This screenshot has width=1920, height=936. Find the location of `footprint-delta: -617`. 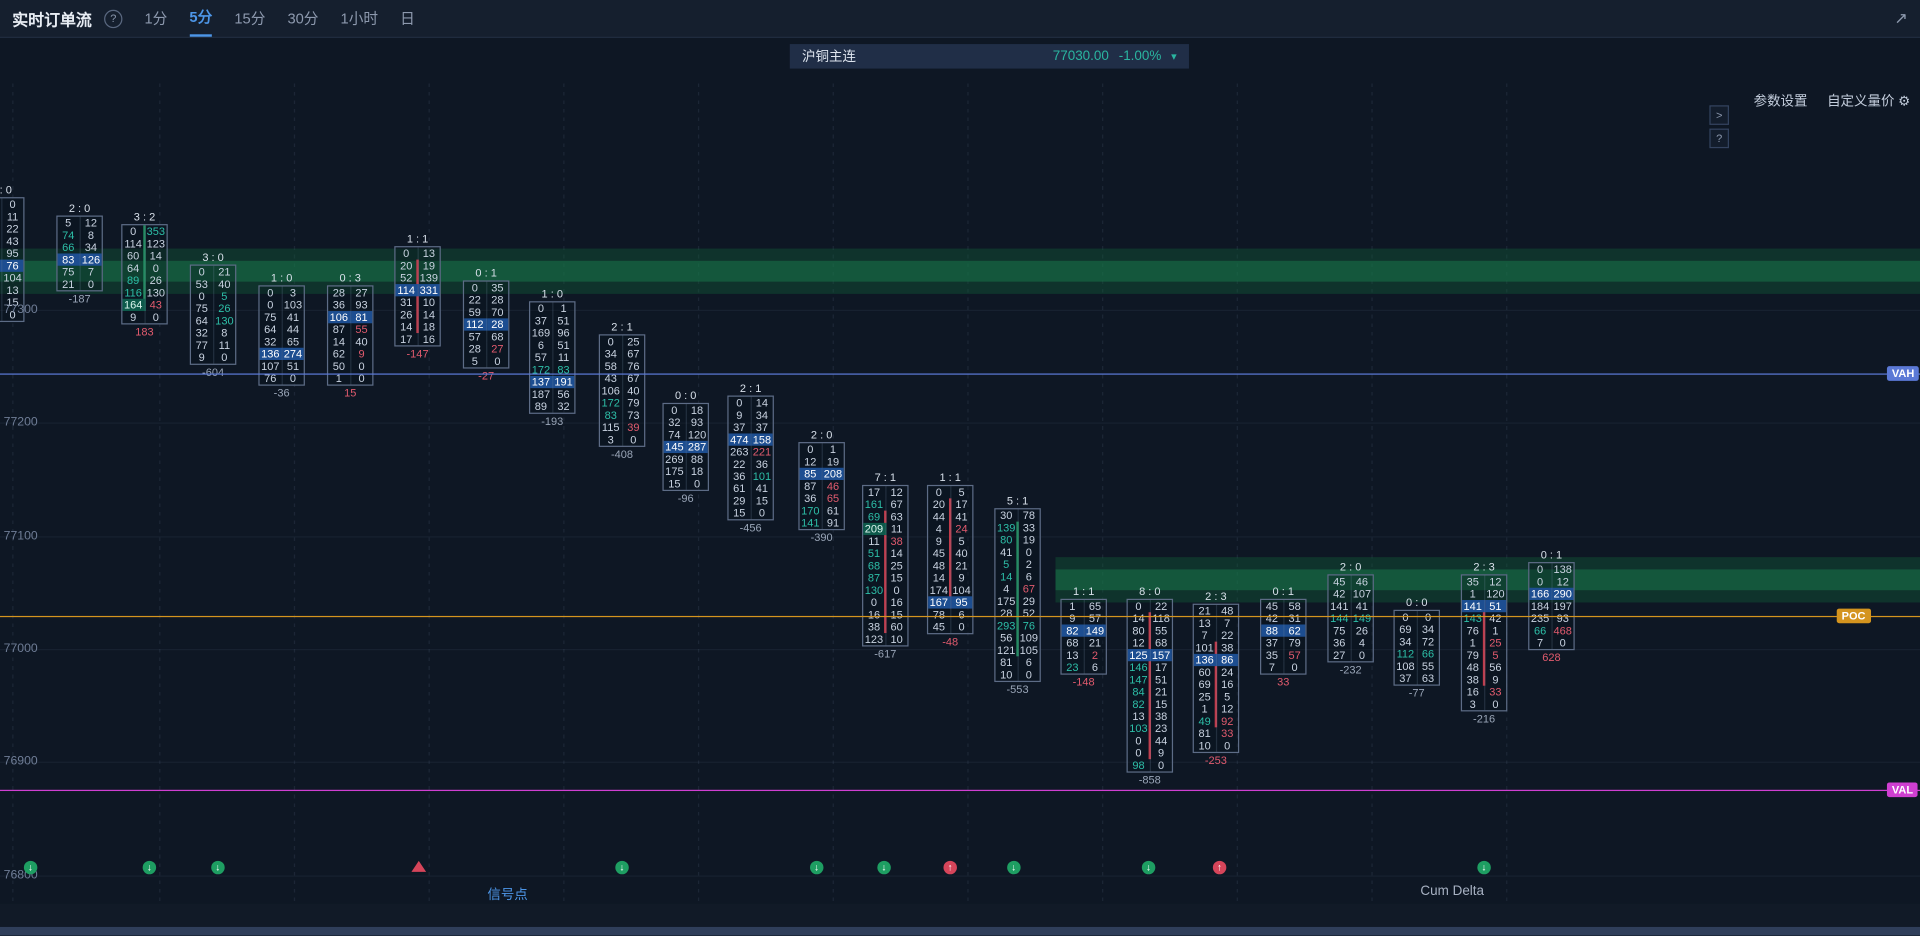

footprint-delta: -617 is located at coordinates (885, 654).